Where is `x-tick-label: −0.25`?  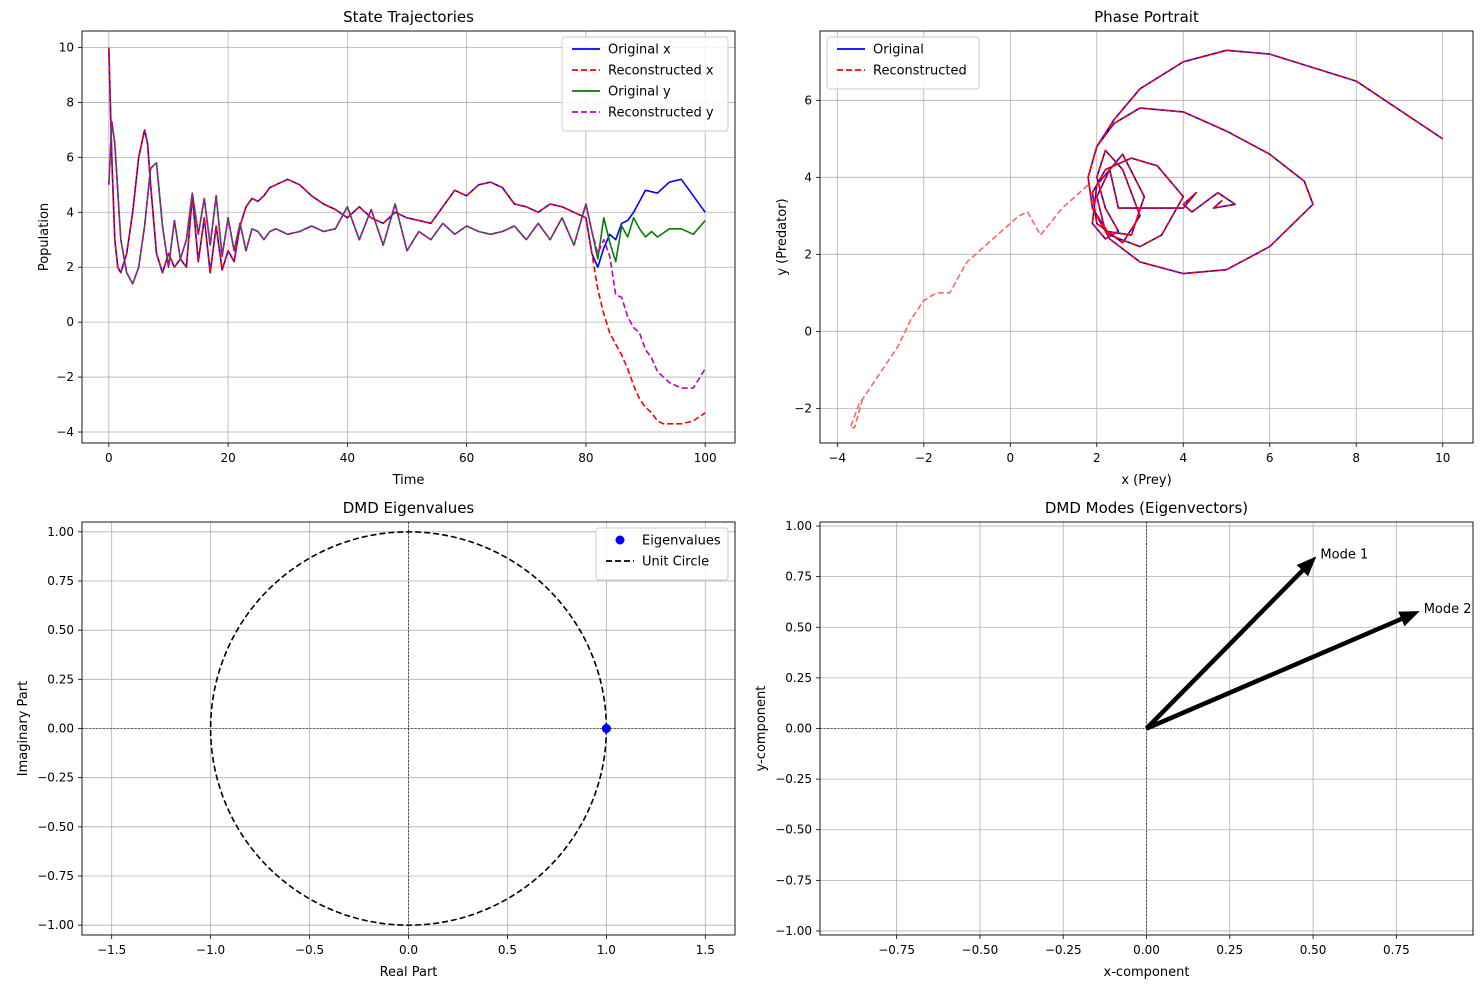 x-tick-label: −0.25 is located at coordinates (1063, 950).